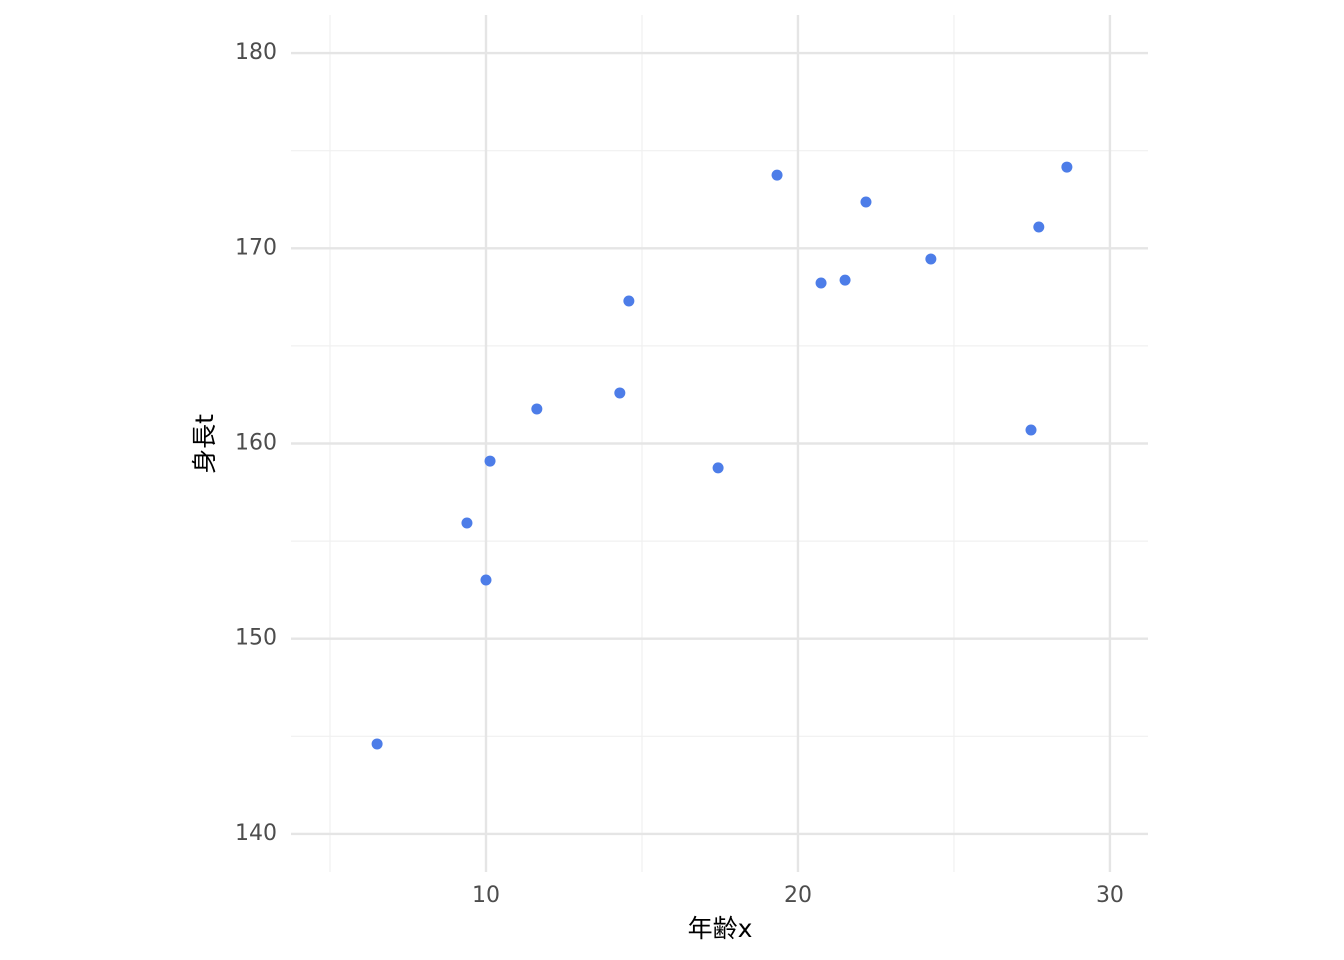 The height and width of the screenshot is (960, 1344). What do you see at coordinates (204, 444) in the screenshot?
I see `y-axis-title: 身長t` at bounding box center [204, 444].